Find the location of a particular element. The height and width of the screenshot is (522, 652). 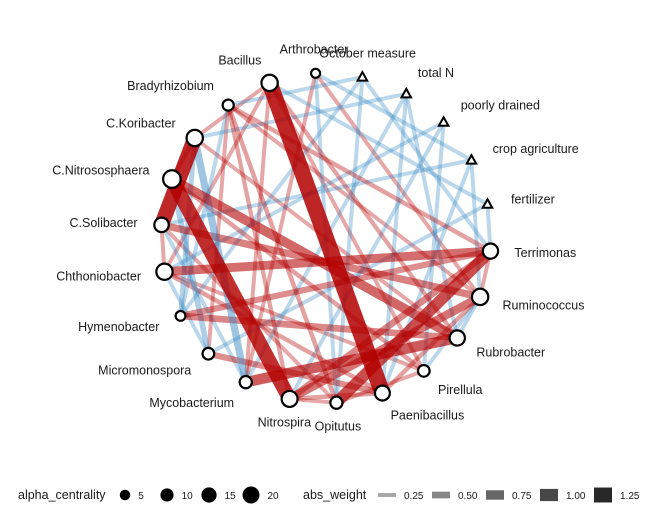

weight-legend-key-0.25 is located at coordinates (387, 495).